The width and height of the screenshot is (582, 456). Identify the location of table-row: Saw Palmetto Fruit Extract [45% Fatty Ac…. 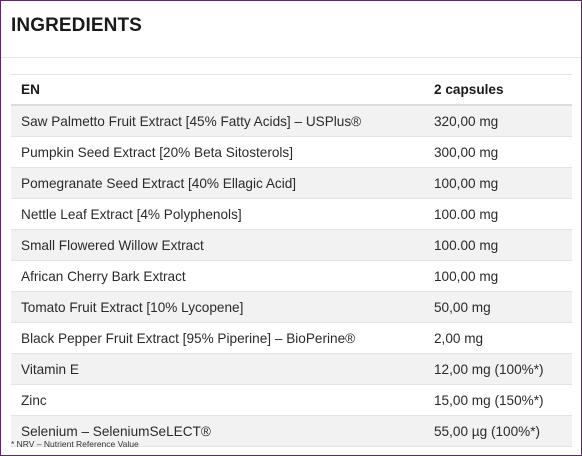
(291, 121).